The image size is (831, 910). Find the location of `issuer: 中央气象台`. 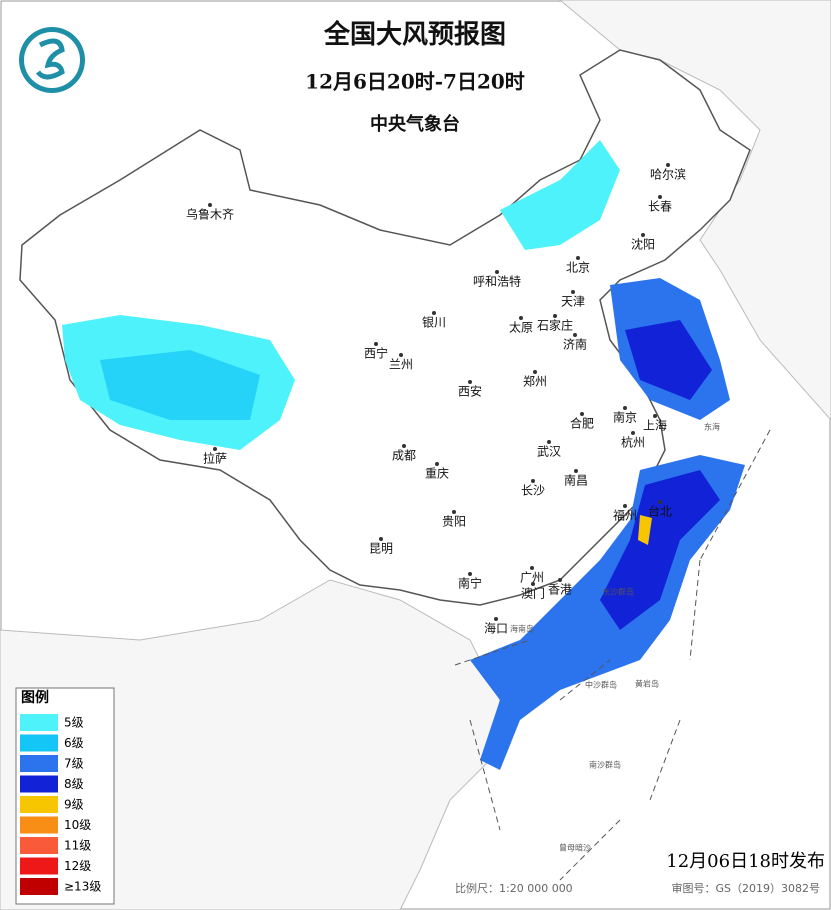

issuer: 中央气象台 is located at coordinates (415, 124).